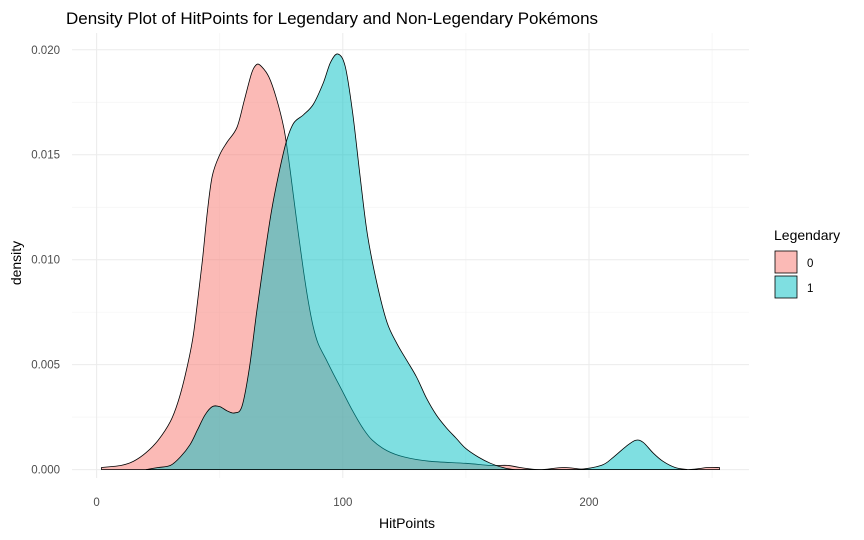  I want to click on x-tick-label: 100, so click(342, 503).